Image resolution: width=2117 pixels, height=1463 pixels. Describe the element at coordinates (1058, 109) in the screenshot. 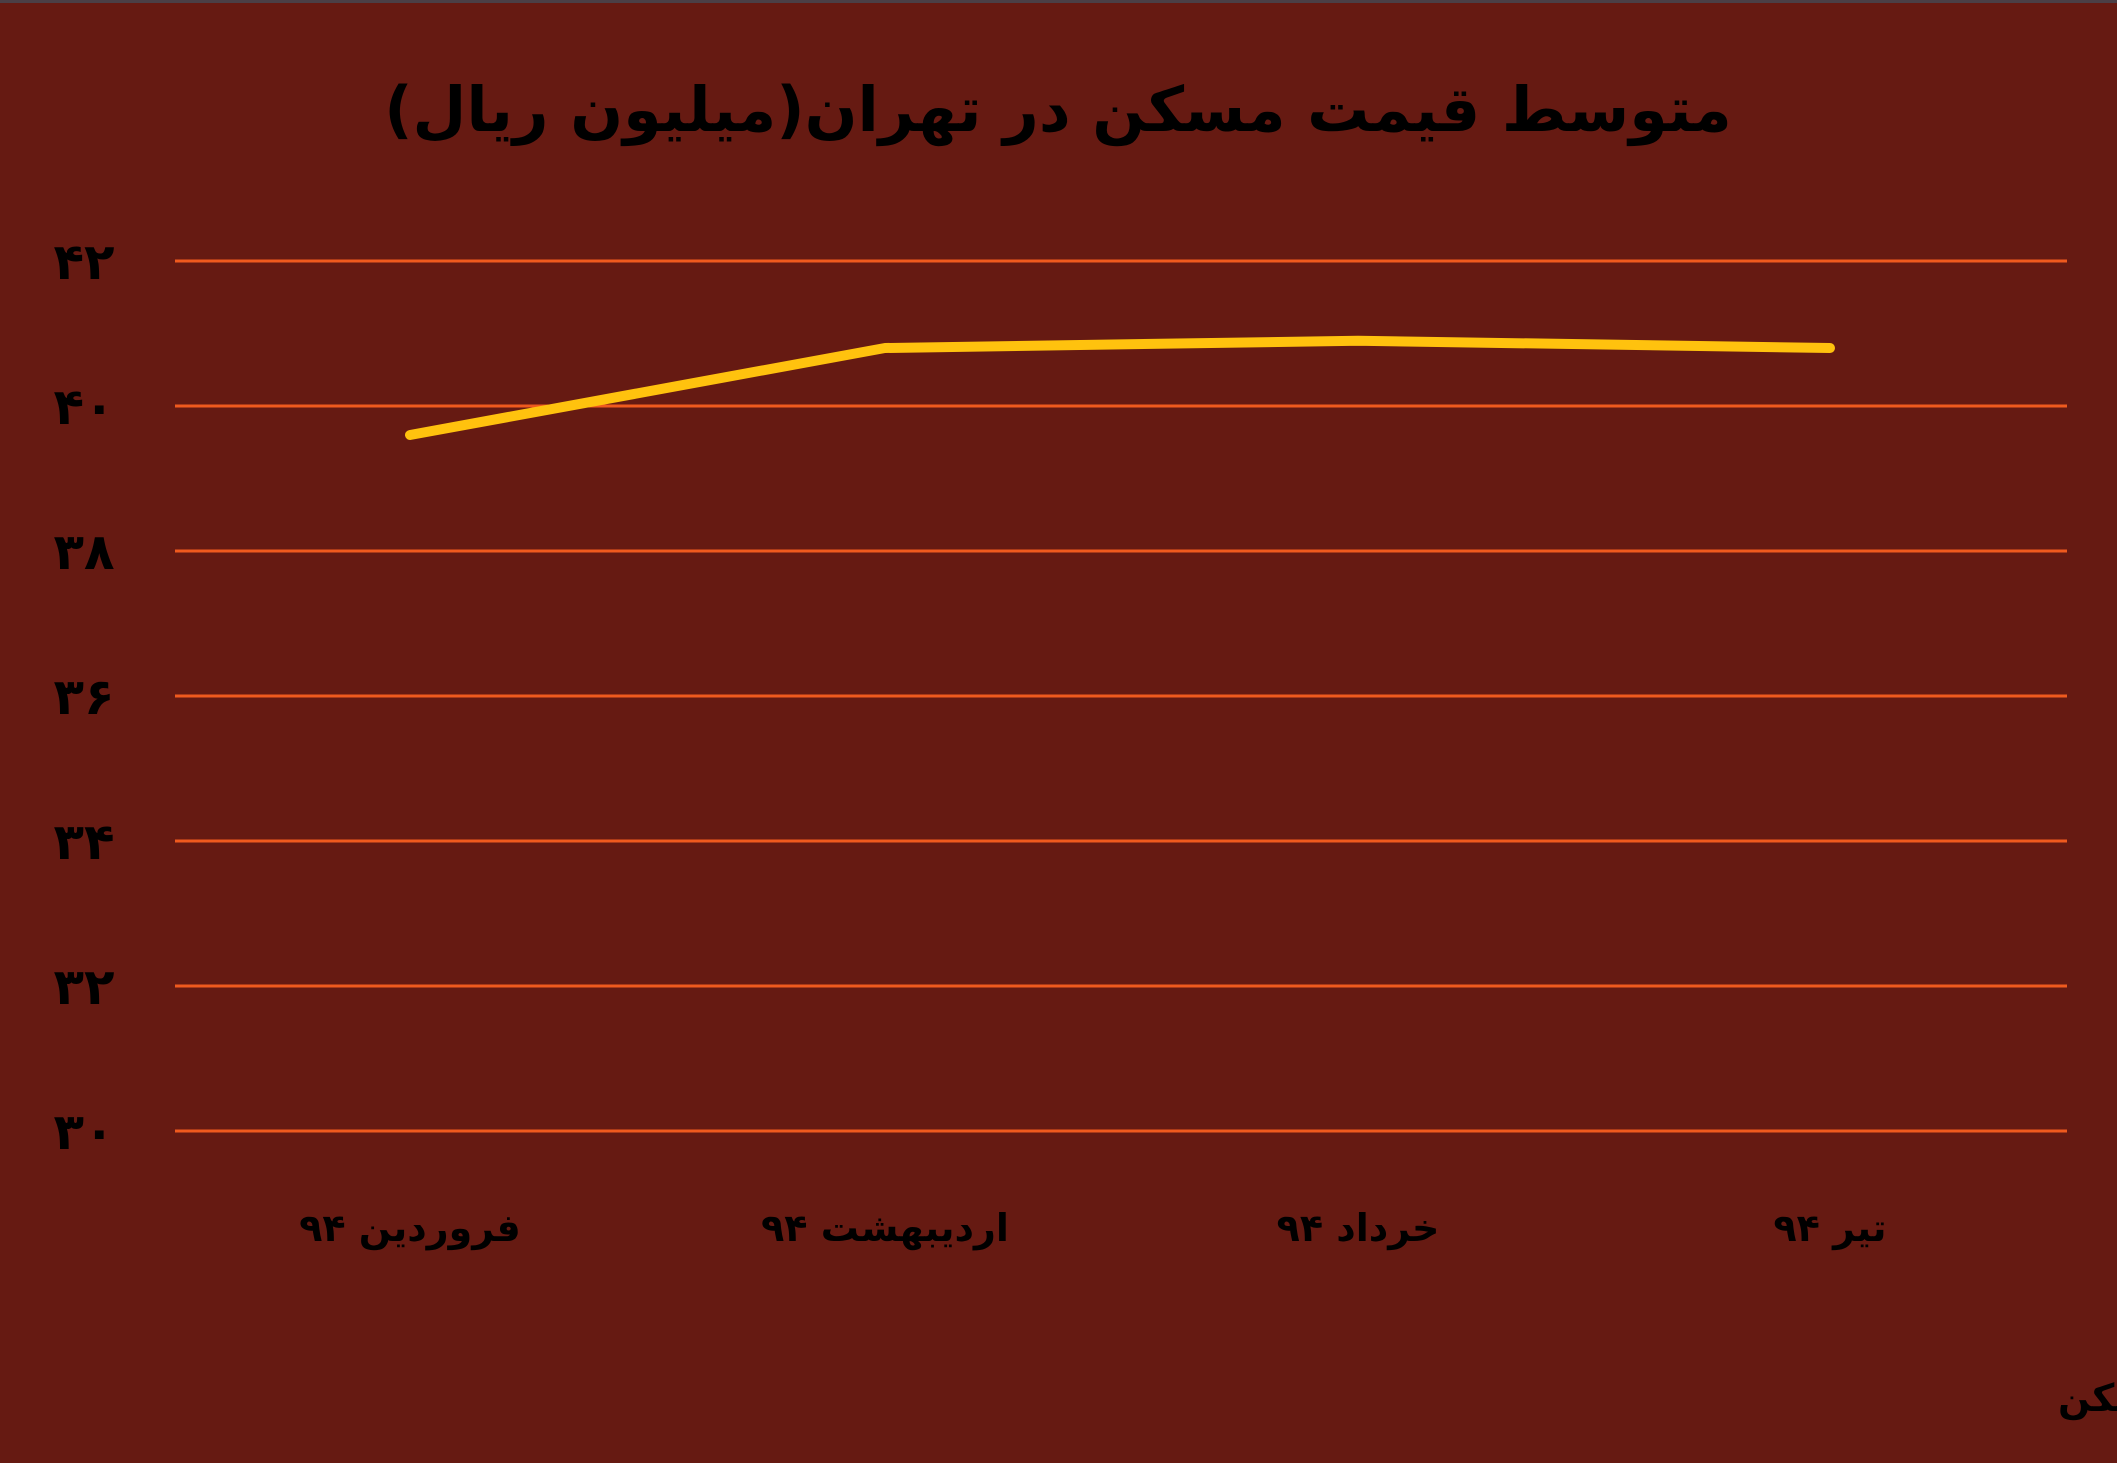

I see `chart-title: متوسط قیمت مسکن در تهران(میلیون ریال)` at that location.